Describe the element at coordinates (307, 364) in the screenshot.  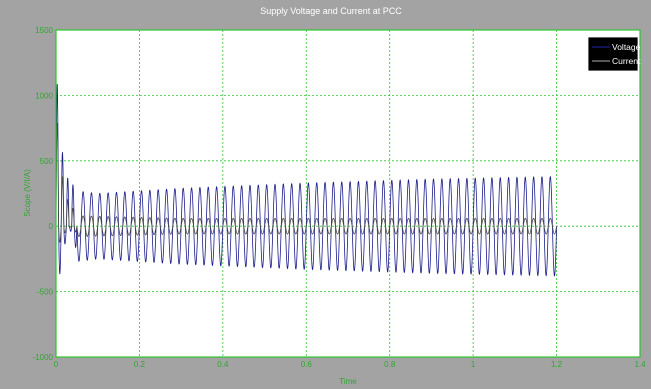
I see `x-tick-label: 0.6` at that location.